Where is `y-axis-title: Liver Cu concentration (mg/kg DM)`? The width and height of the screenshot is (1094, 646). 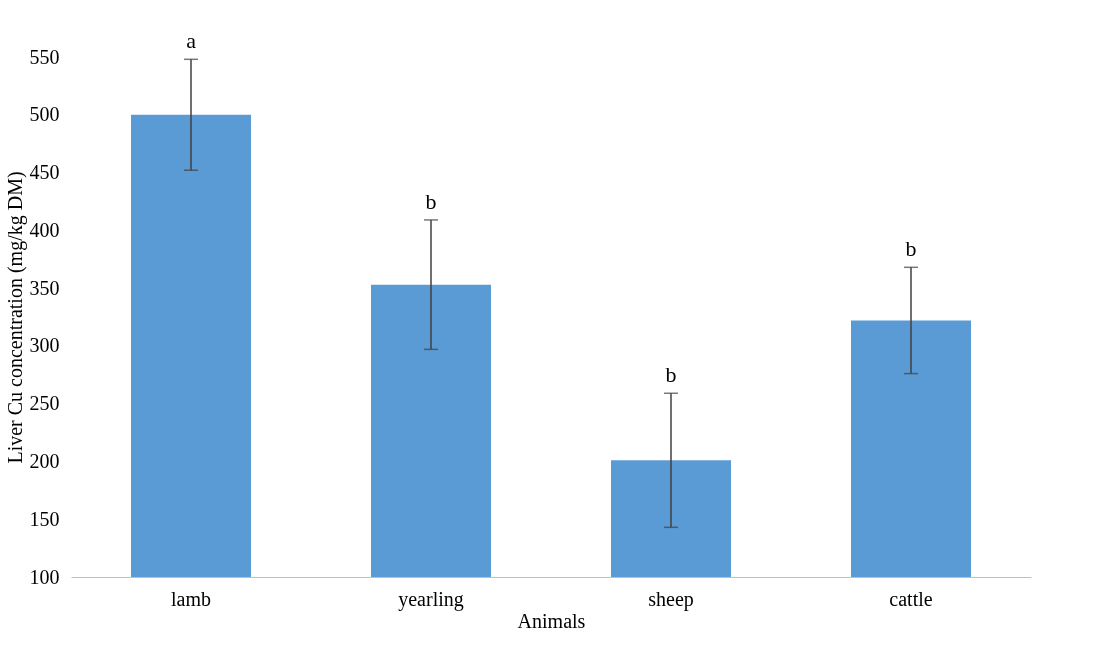
y-axis-title: Liver Cu concentration (mg/kg DM) is located at coordinates (15, 317).